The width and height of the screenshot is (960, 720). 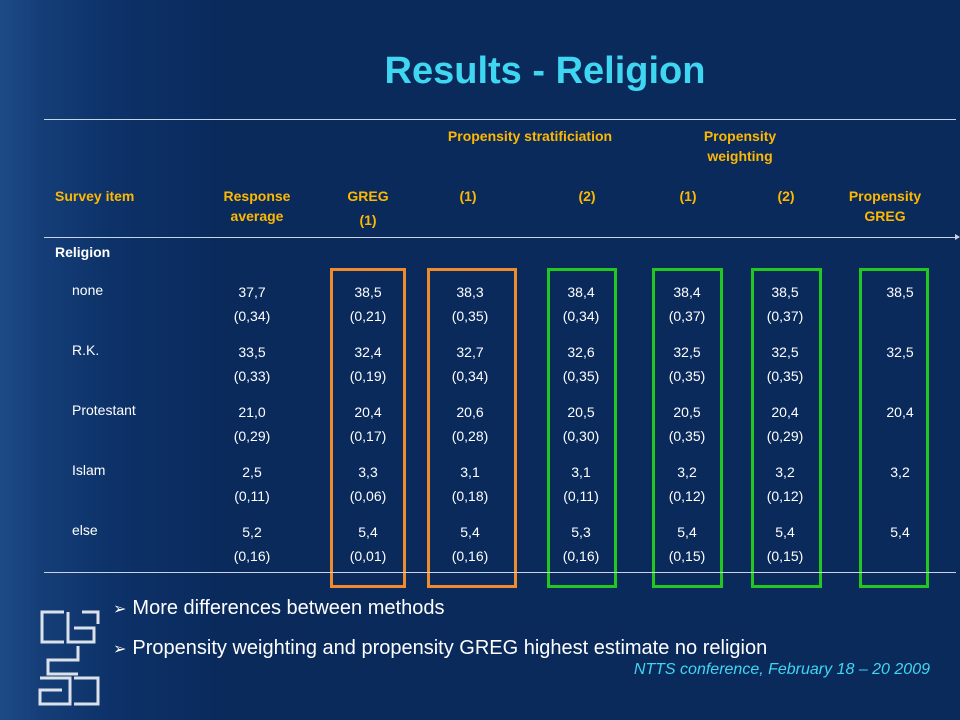 I want to click on col-propensity-greg-text: Propensity GREG, so click(x=885, y=206).